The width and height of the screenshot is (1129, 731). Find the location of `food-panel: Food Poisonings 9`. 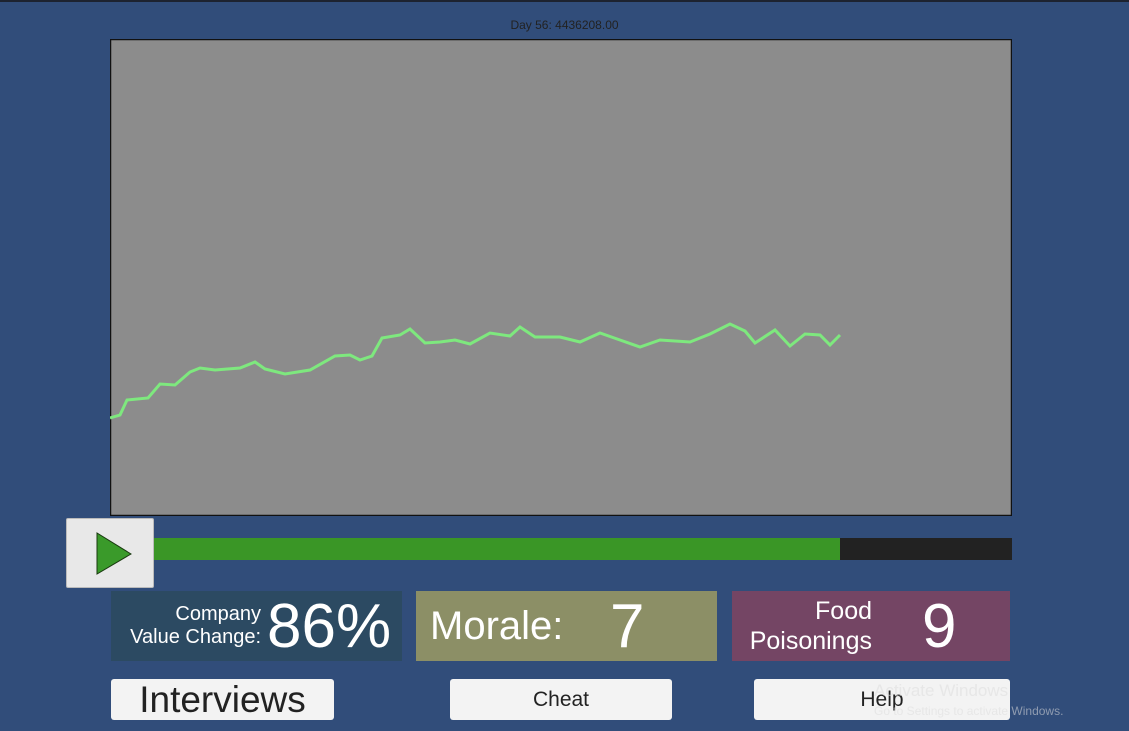

food-panel: Food Poisonings 9 is located at coordinates (871, 626).